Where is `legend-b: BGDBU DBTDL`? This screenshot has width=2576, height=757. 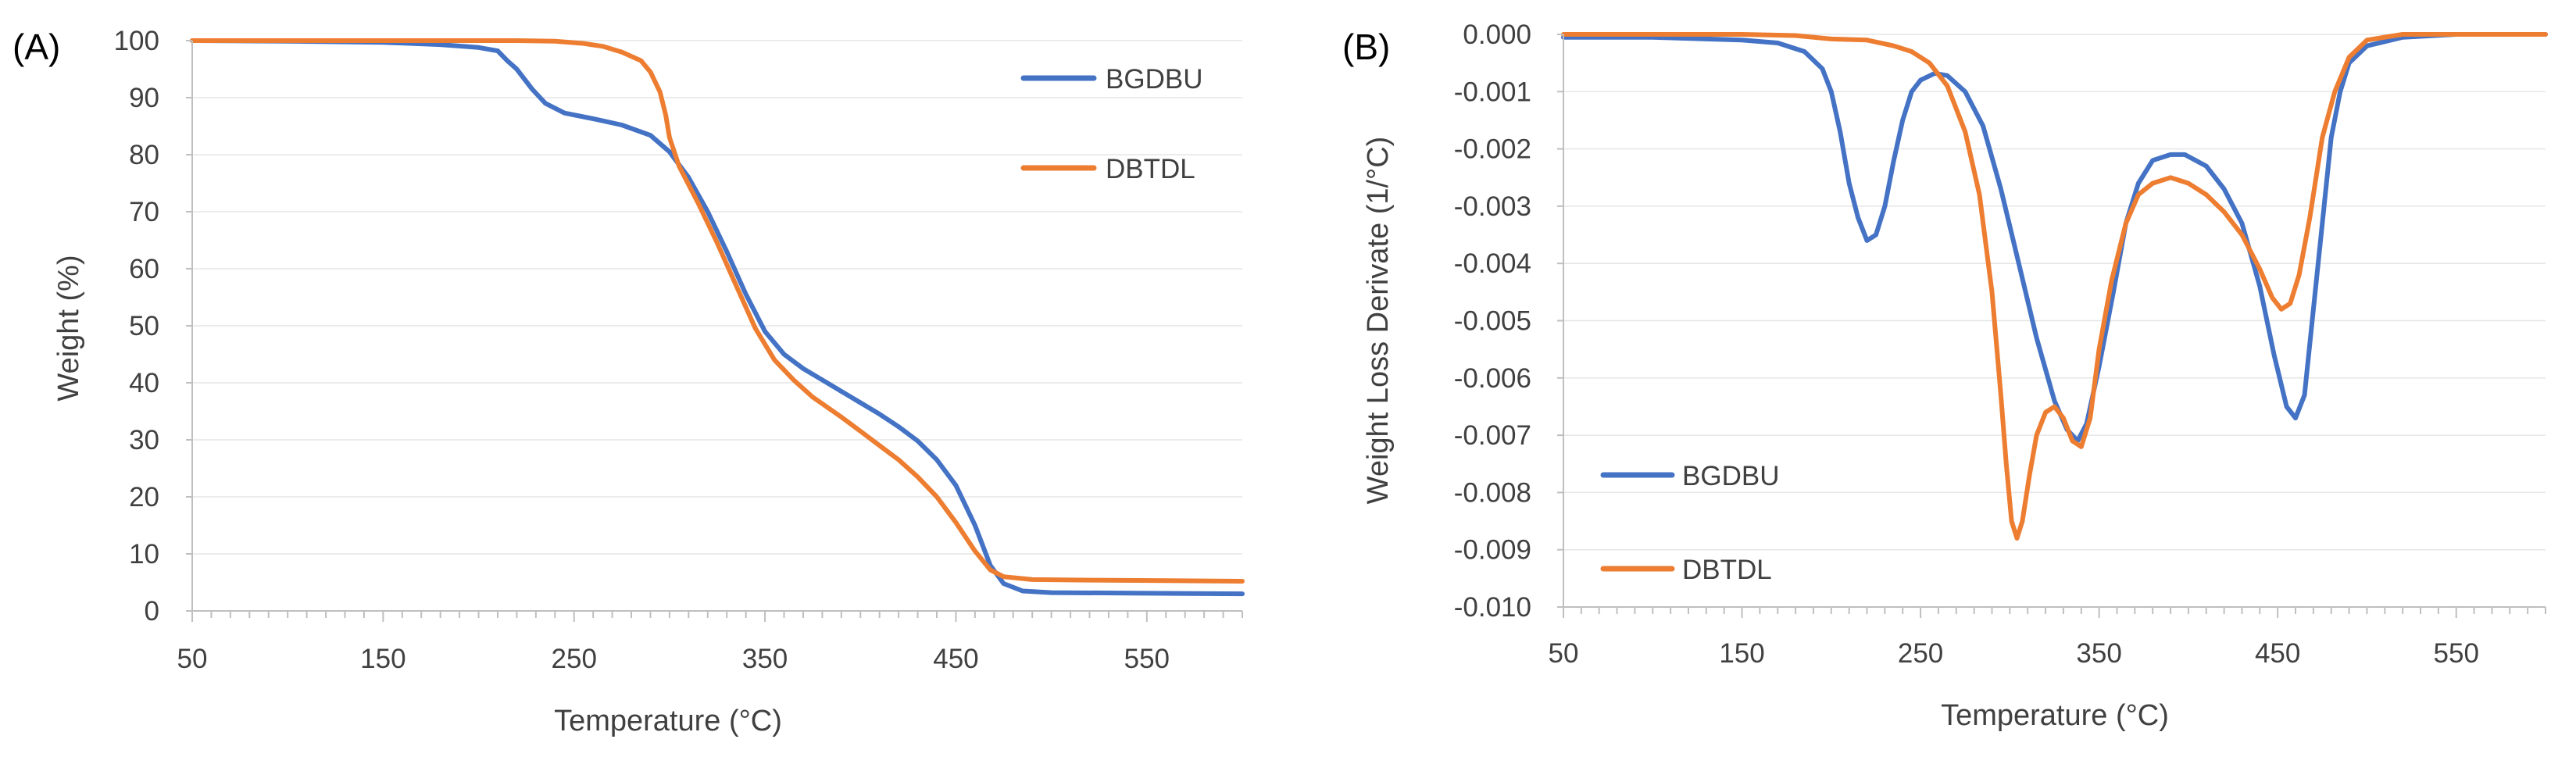 legend-b: BGDBU DBTDL is located at coordinates (1690, 523).